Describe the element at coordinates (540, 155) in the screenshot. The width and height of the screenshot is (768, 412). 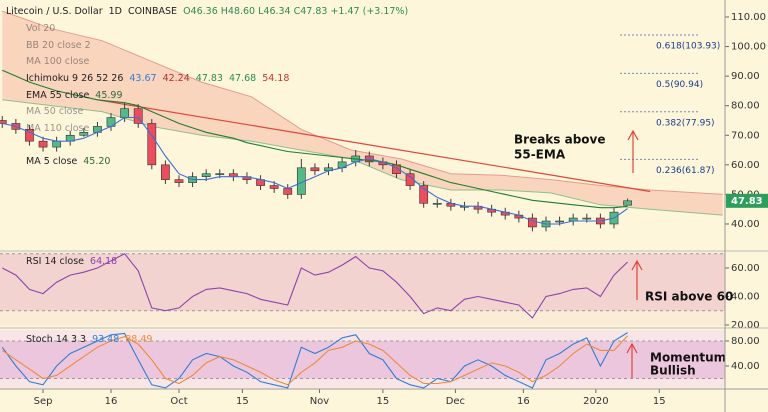
I see `annotation: 55-EMA` at that location.